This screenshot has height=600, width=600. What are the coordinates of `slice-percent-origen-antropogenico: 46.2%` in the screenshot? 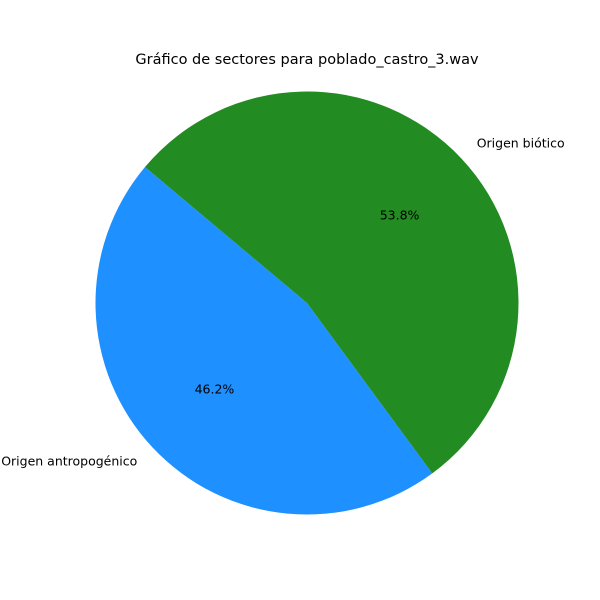 It's located at (215, 388).